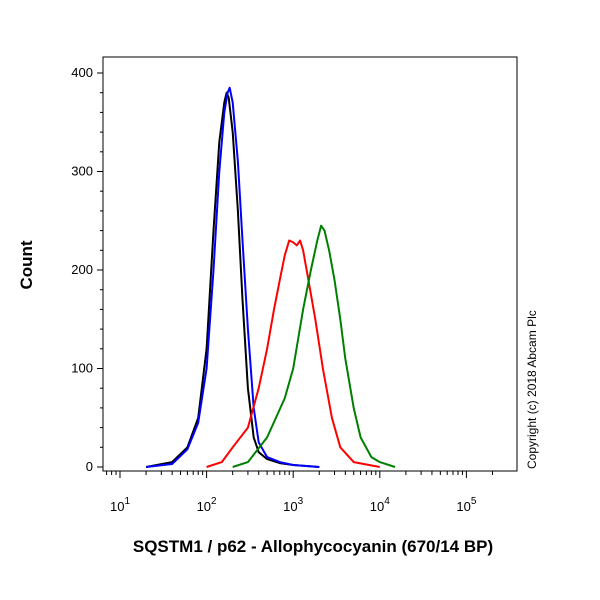  Describe the element at coordinates (89, 466) in the screenshot. I see `y-tick-label: 0` at that location.